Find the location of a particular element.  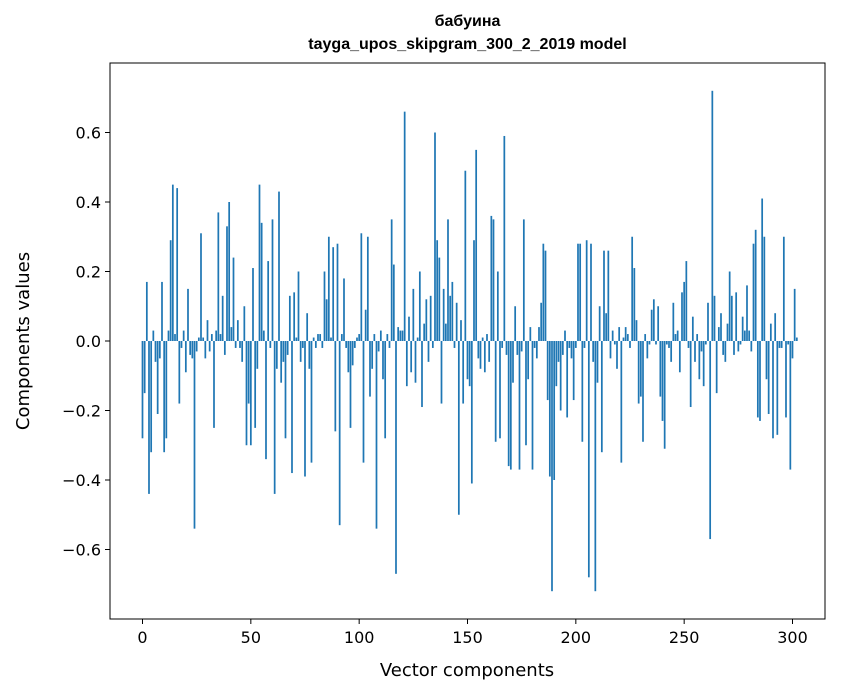

x-tick-label: 250 is located at coordinates (684, 637).